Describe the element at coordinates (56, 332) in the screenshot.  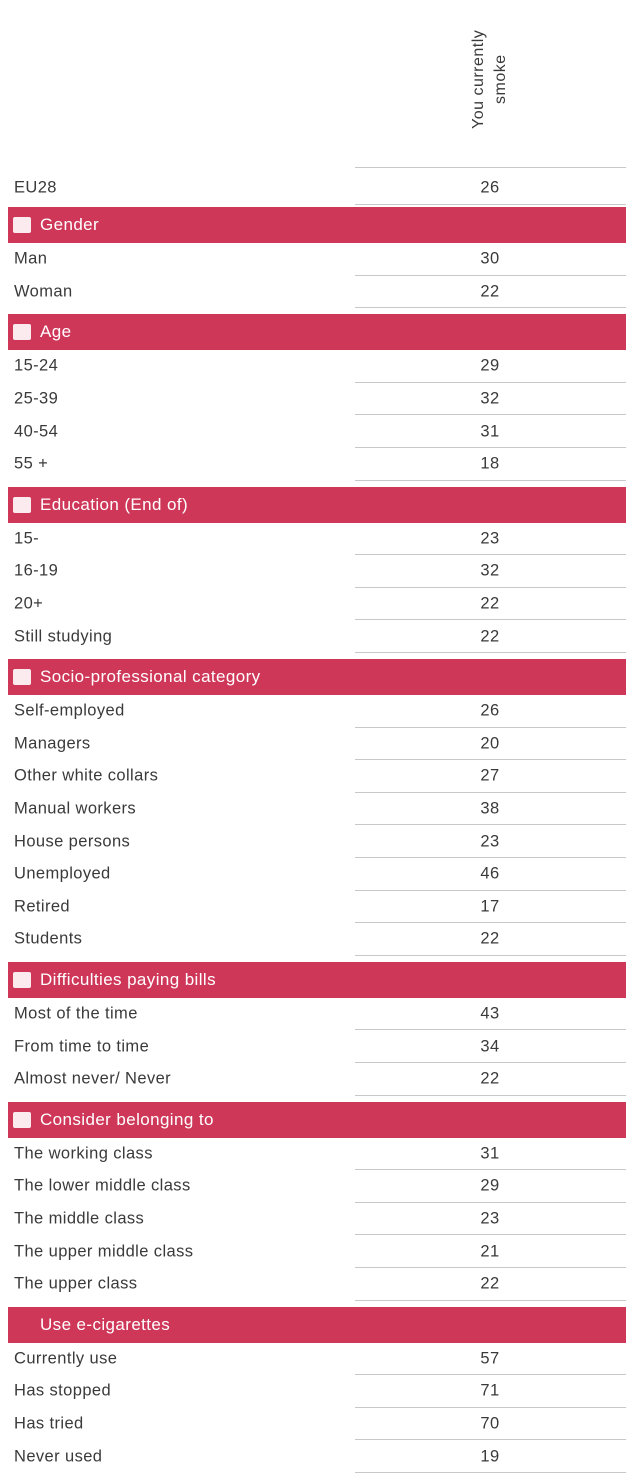
I see `section-title: Age` at that location.